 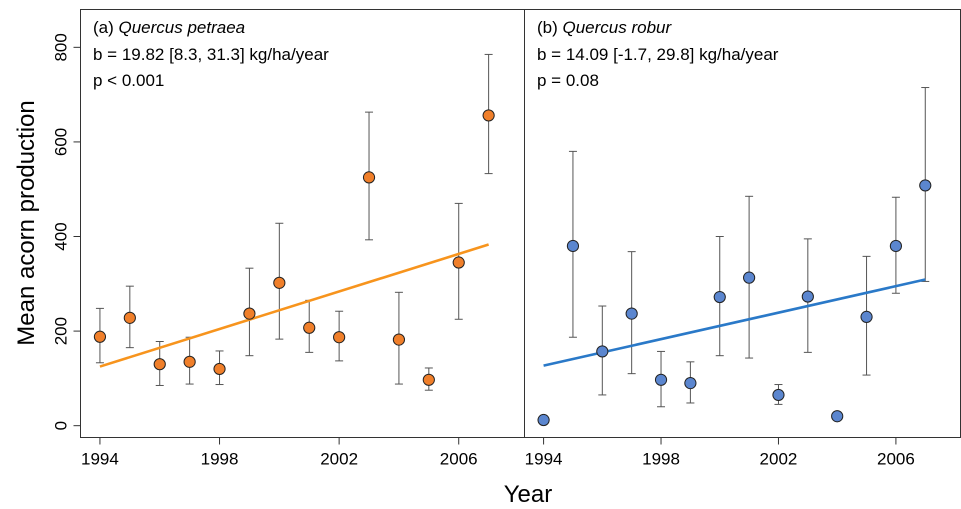 What do you see at coordinates (568, 80) in the screenshot?
I see `panel-b-pvalue: p = 0.08` at bounding box center [568, 80].